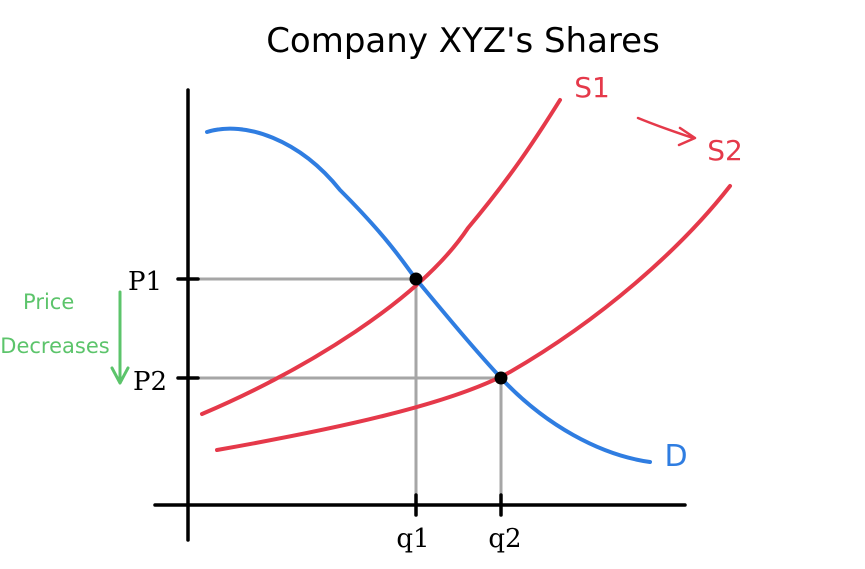  What do you see at coordinates (54, 346) in the screenshot?
I see `price-decreases-line-2: Decreases` at bounding box center [54, 346].